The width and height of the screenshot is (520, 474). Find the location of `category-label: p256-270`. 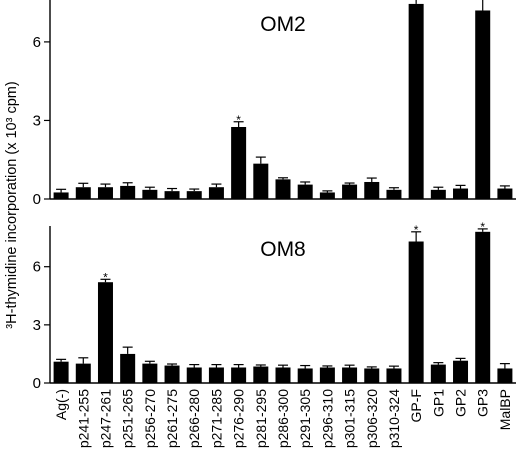

category-label: p256-270 is located at coordinates (150, 418).